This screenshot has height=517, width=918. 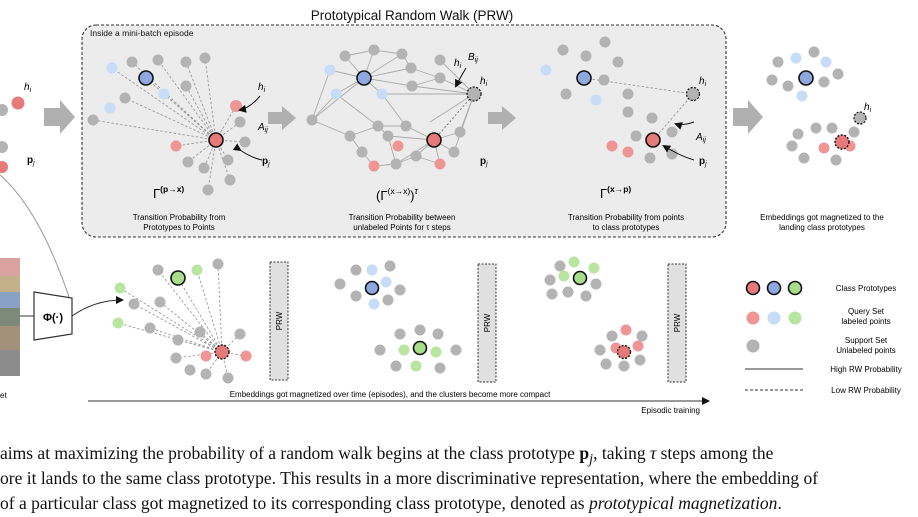 I want to click on result-cluster, so click(x=816, y=106).